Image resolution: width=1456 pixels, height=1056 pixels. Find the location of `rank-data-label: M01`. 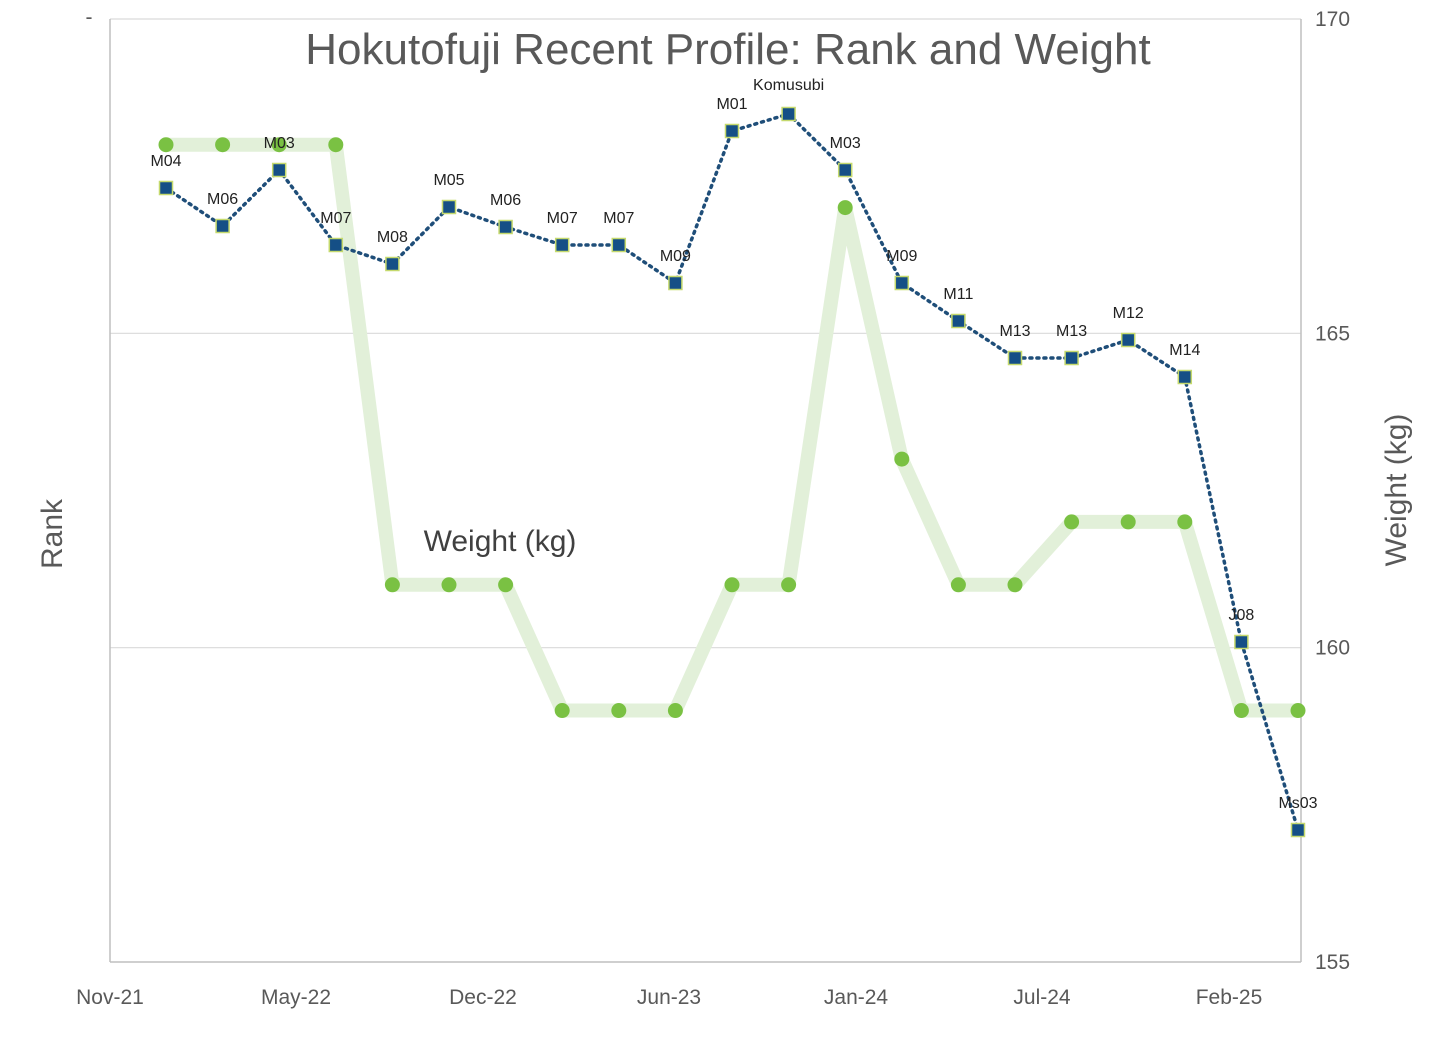

rank-data-label: M01 is located at coordinates (731, 104).